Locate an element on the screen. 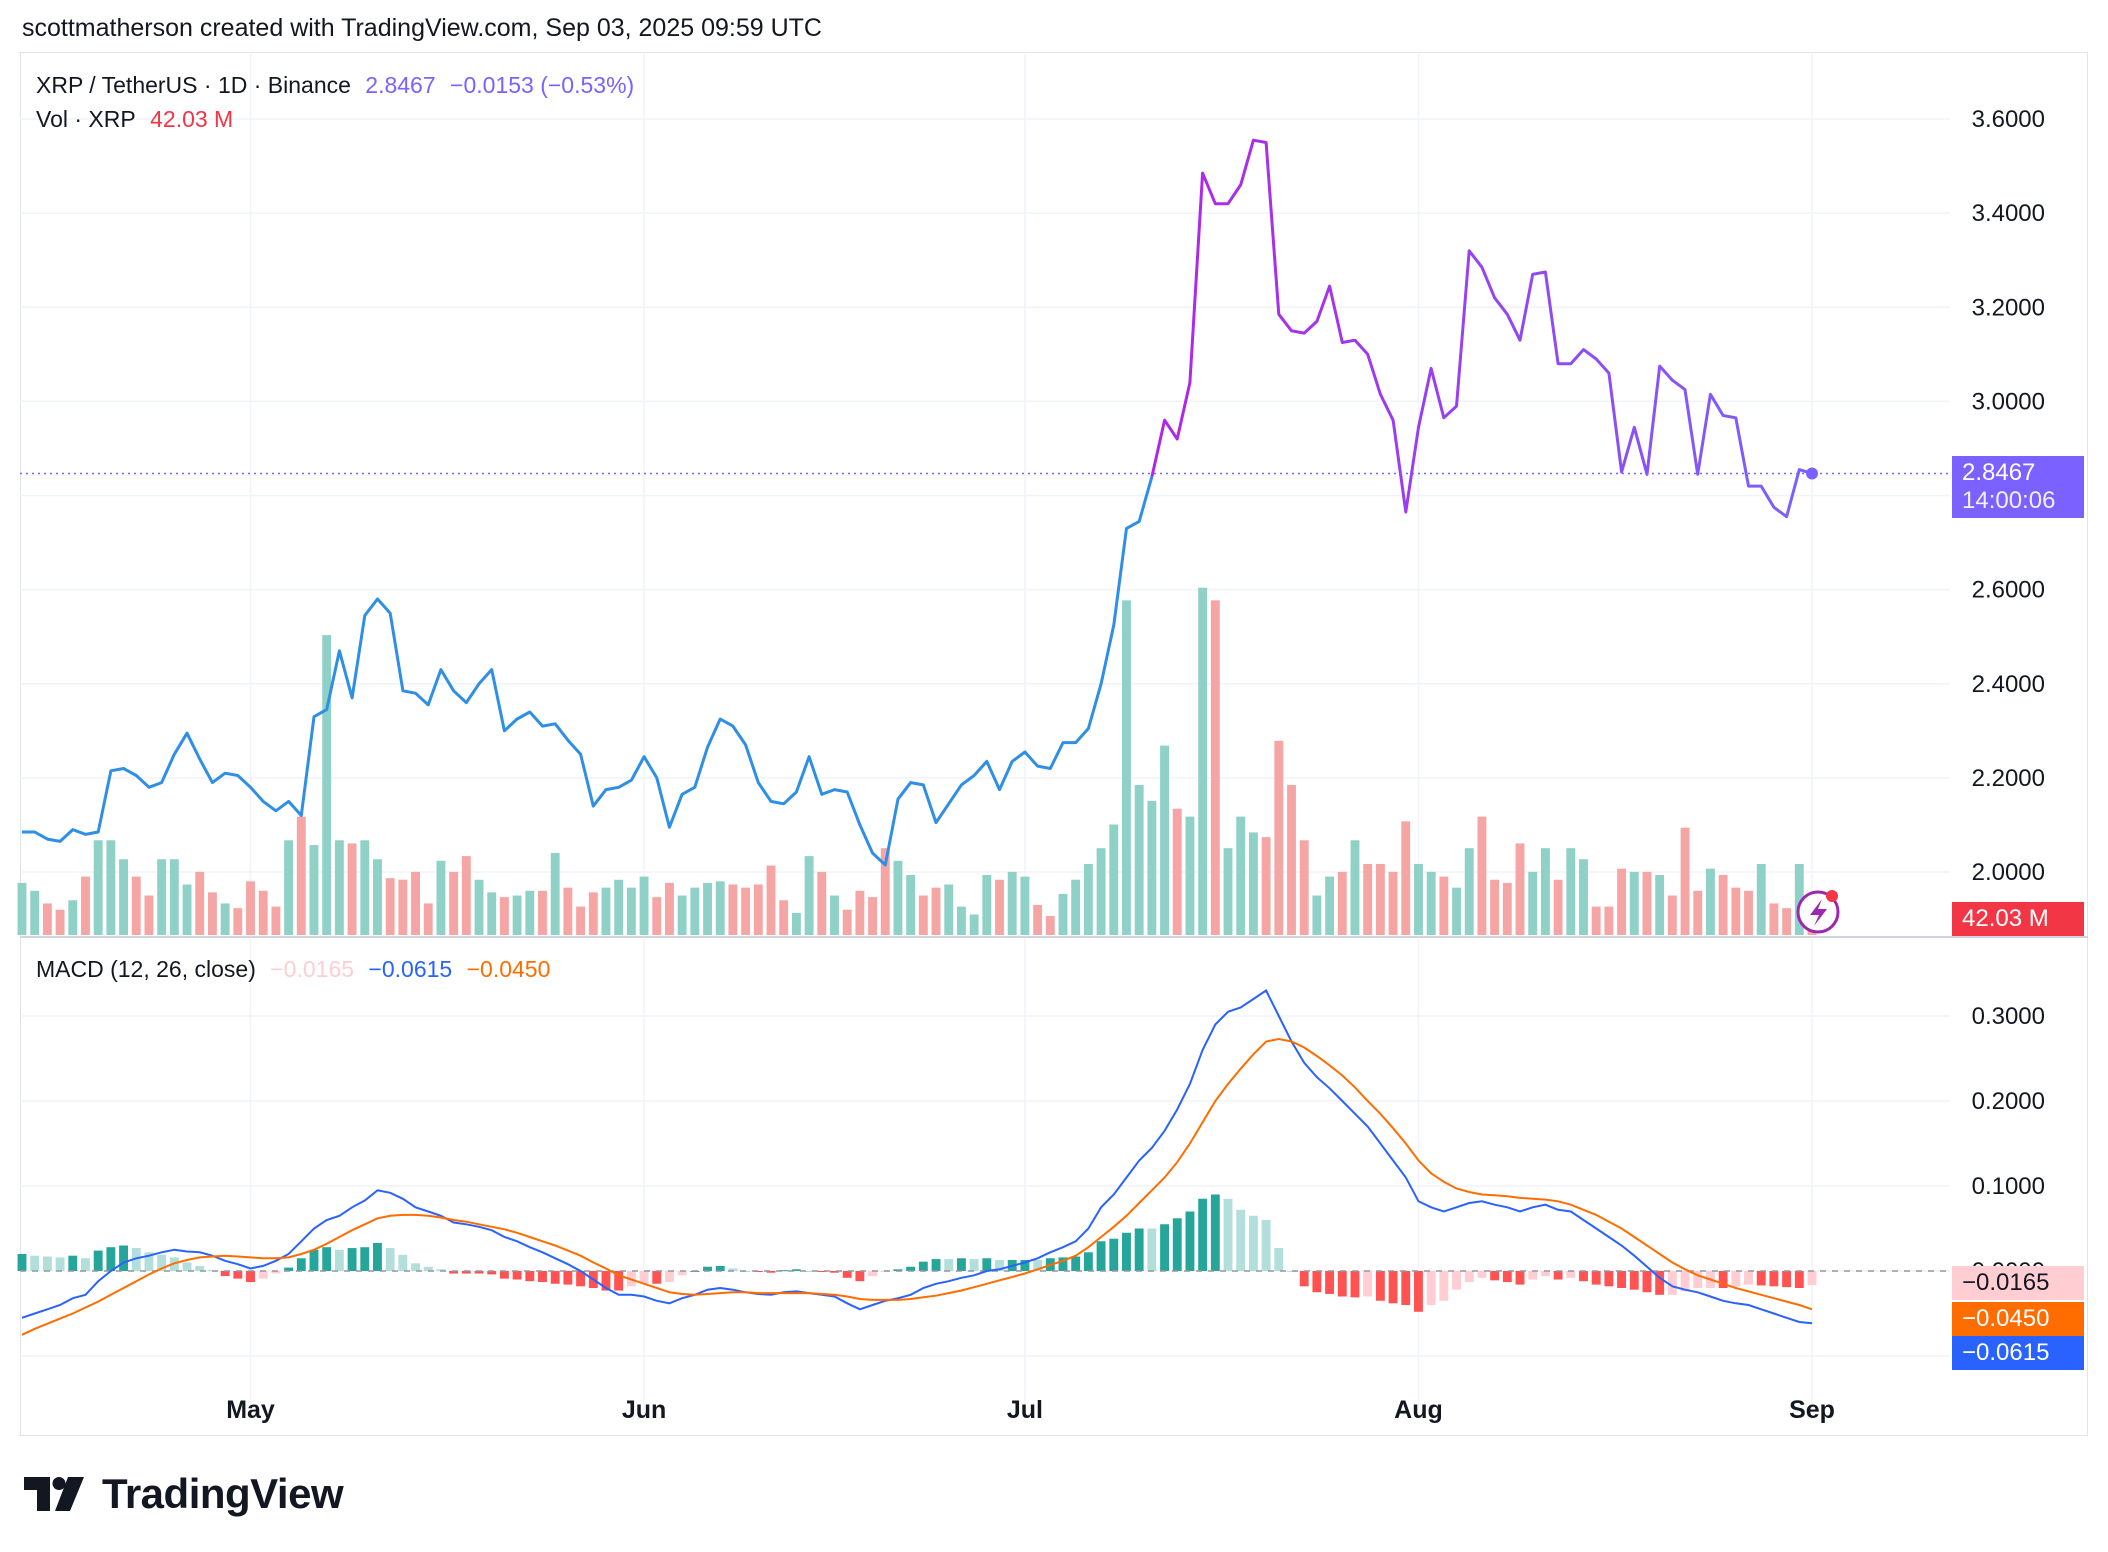 This screenshot has height=1552, width=2108. volume-legend: Vol · XRP 42.03 M is located at coordinates (138, 119).